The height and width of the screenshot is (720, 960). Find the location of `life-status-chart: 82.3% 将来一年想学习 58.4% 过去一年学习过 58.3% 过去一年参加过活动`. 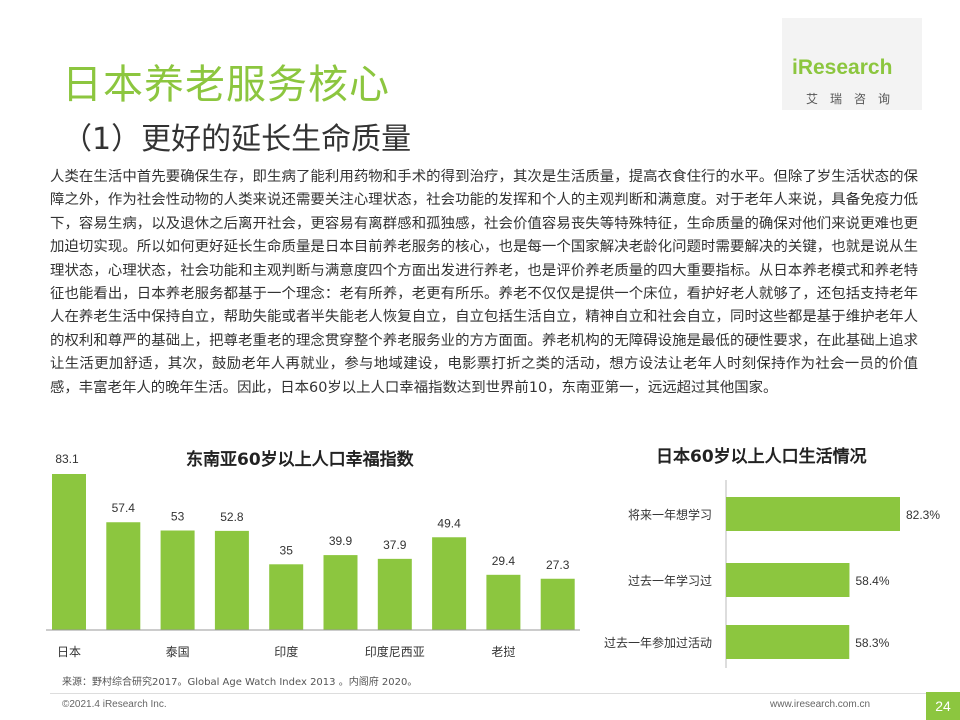

life-status-chart: 82.3% 将来一年想学习 58.4% 过去一年学习过 58.3% 过去一年参加过活动 is located at coordinates (772, 574).